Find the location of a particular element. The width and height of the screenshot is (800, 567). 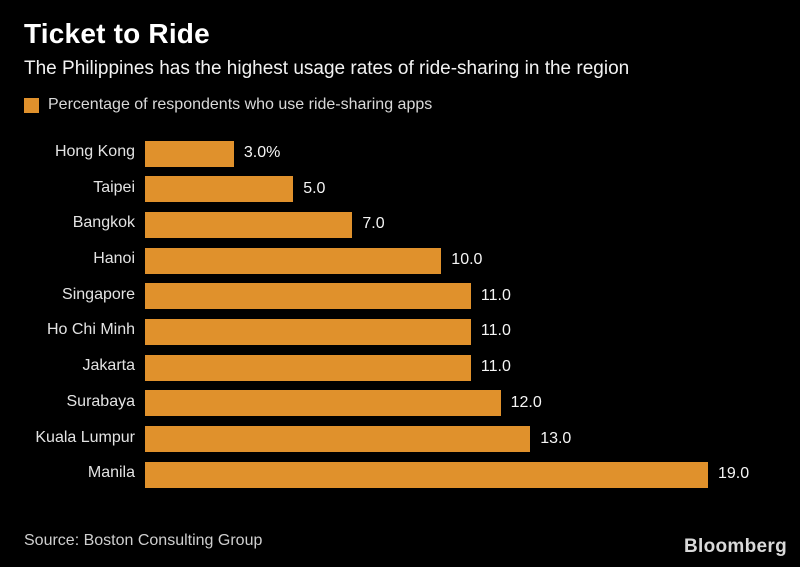

bar-row: Jakarta 11.0 is located at coordinates (400, 368).